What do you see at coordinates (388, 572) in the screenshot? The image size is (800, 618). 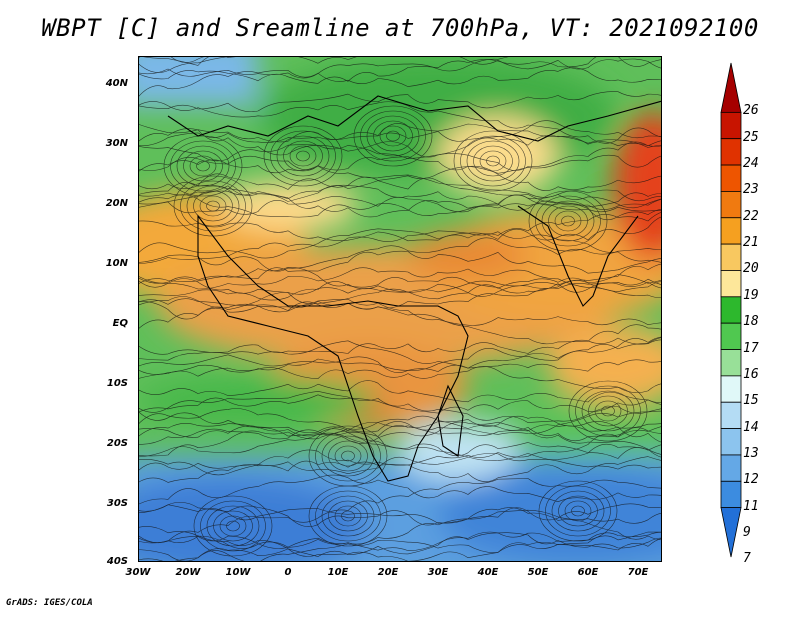 I see `lon-label-20e: 20E` at bounding box center [388, 572].